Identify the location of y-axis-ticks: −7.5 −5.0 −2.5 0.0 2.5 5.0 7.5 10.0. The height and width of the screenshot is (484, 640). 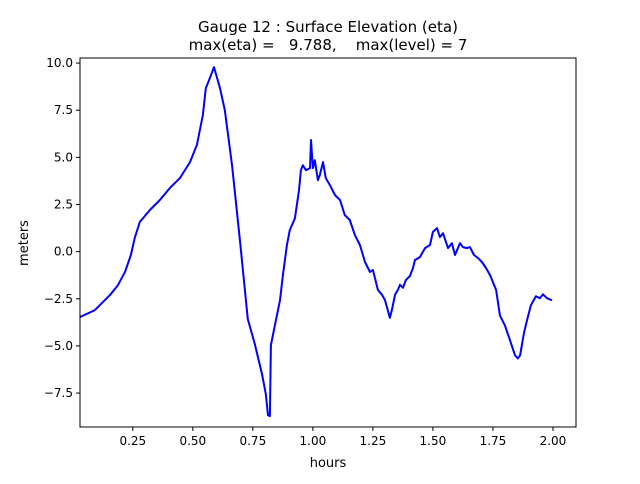
(62, 228).